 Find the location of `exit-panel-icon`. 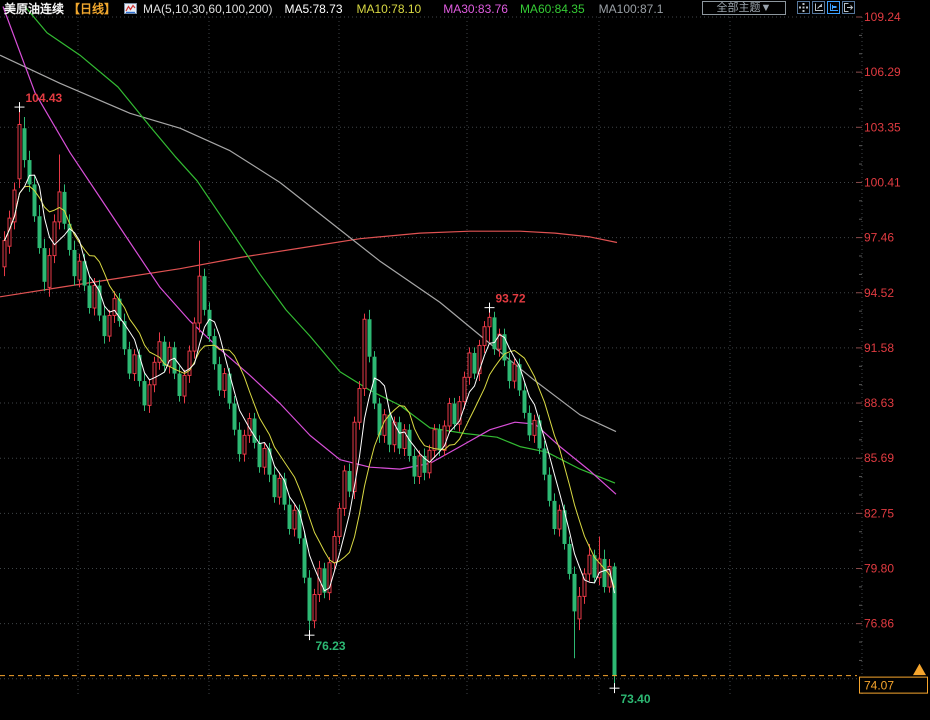

exit-panel-icon is located at coordinates (848, 7).